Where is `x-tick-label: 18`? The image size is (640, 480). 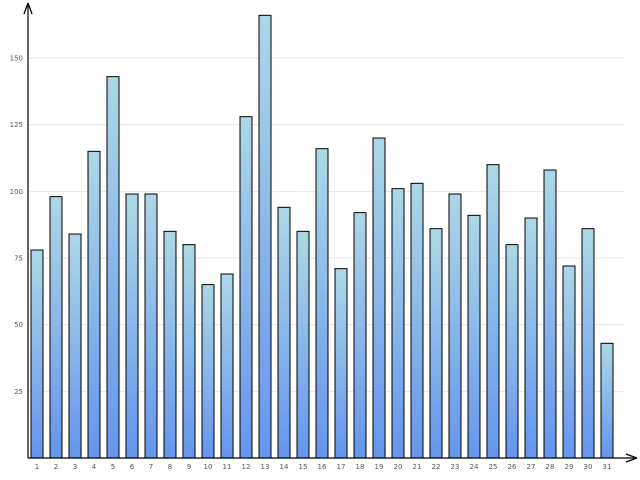
x-tick-label: 18 is located at coordinates (360, 467).